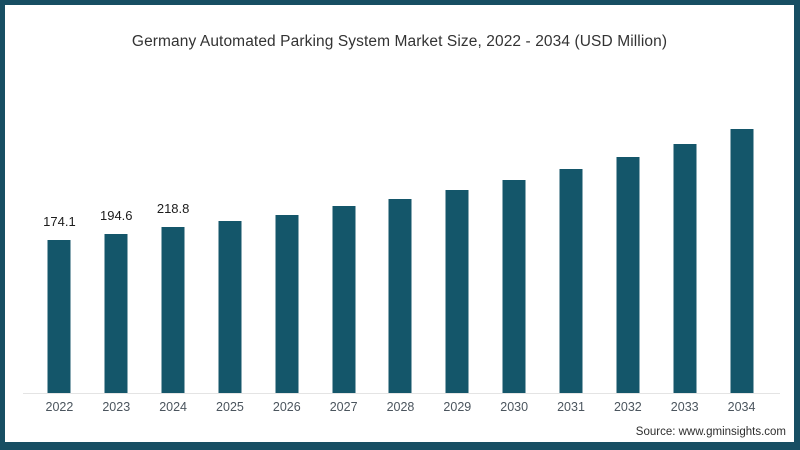  I want to click on bar-column-2034, so click(741, 243).